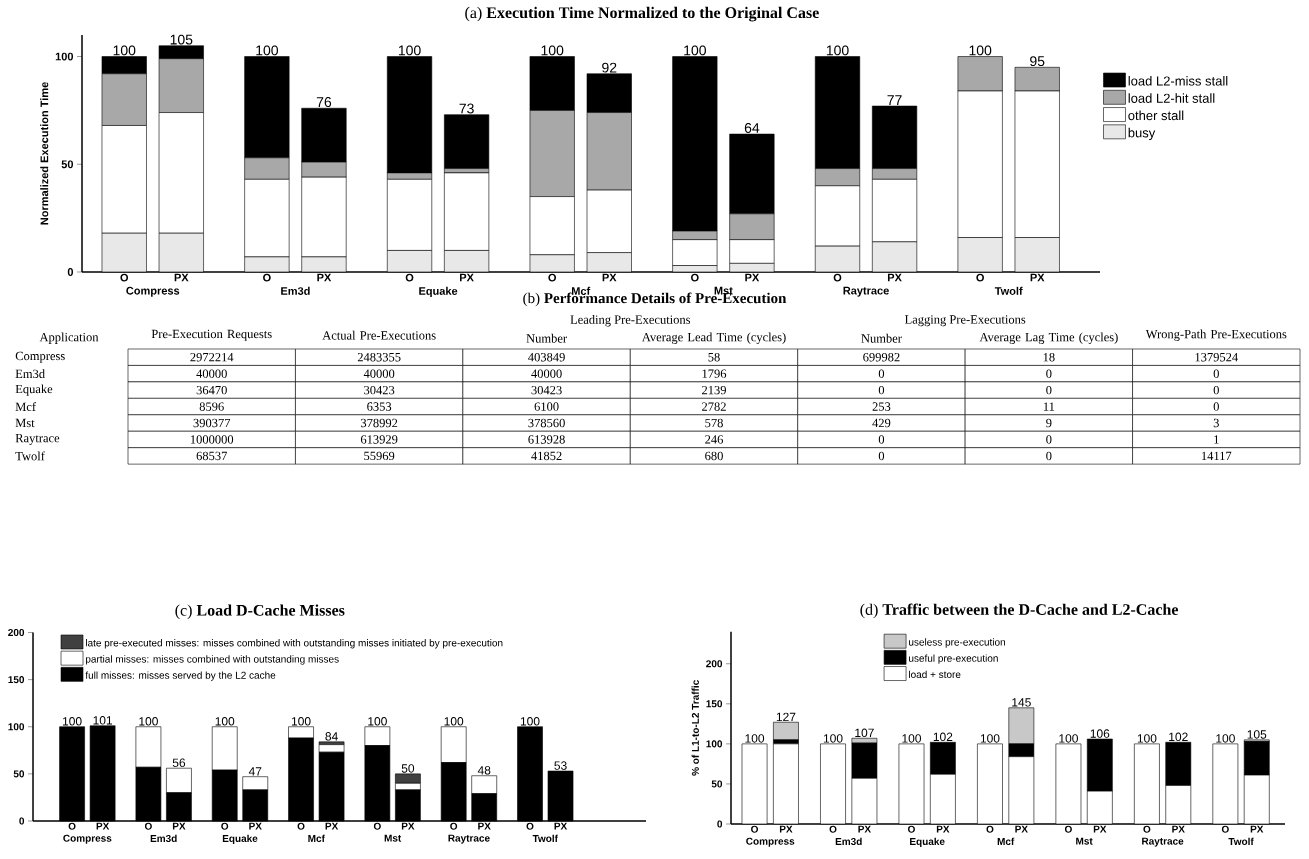 Image resolution: width=1309 pixels, height=859 pixels. I want to click on total-label: 73, so click(466, 108).